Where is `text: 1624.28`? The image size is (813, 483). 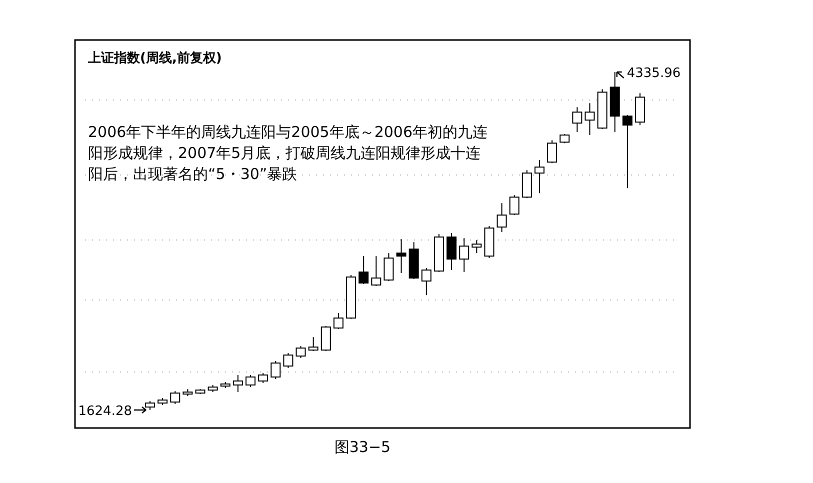 text: 1624.28 is located at coordinates (105, 411).